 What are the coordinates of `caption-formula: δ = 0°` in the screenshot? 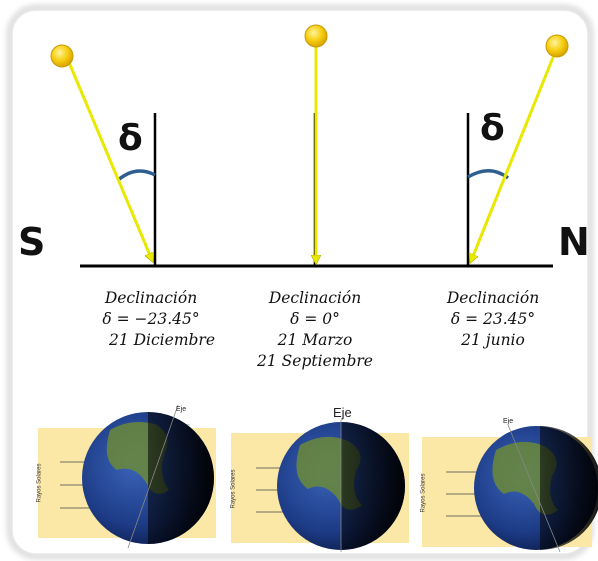 It's located at (315, 319).